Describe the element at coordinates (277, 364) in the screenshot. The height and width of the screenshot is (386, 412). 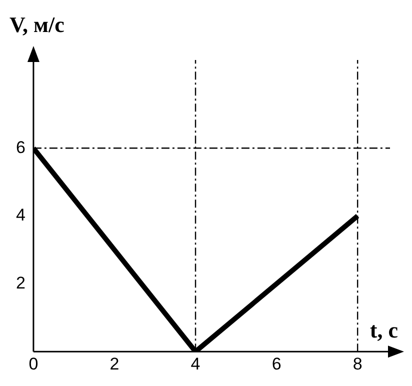
I see `x-tick-label: 6` at that location.